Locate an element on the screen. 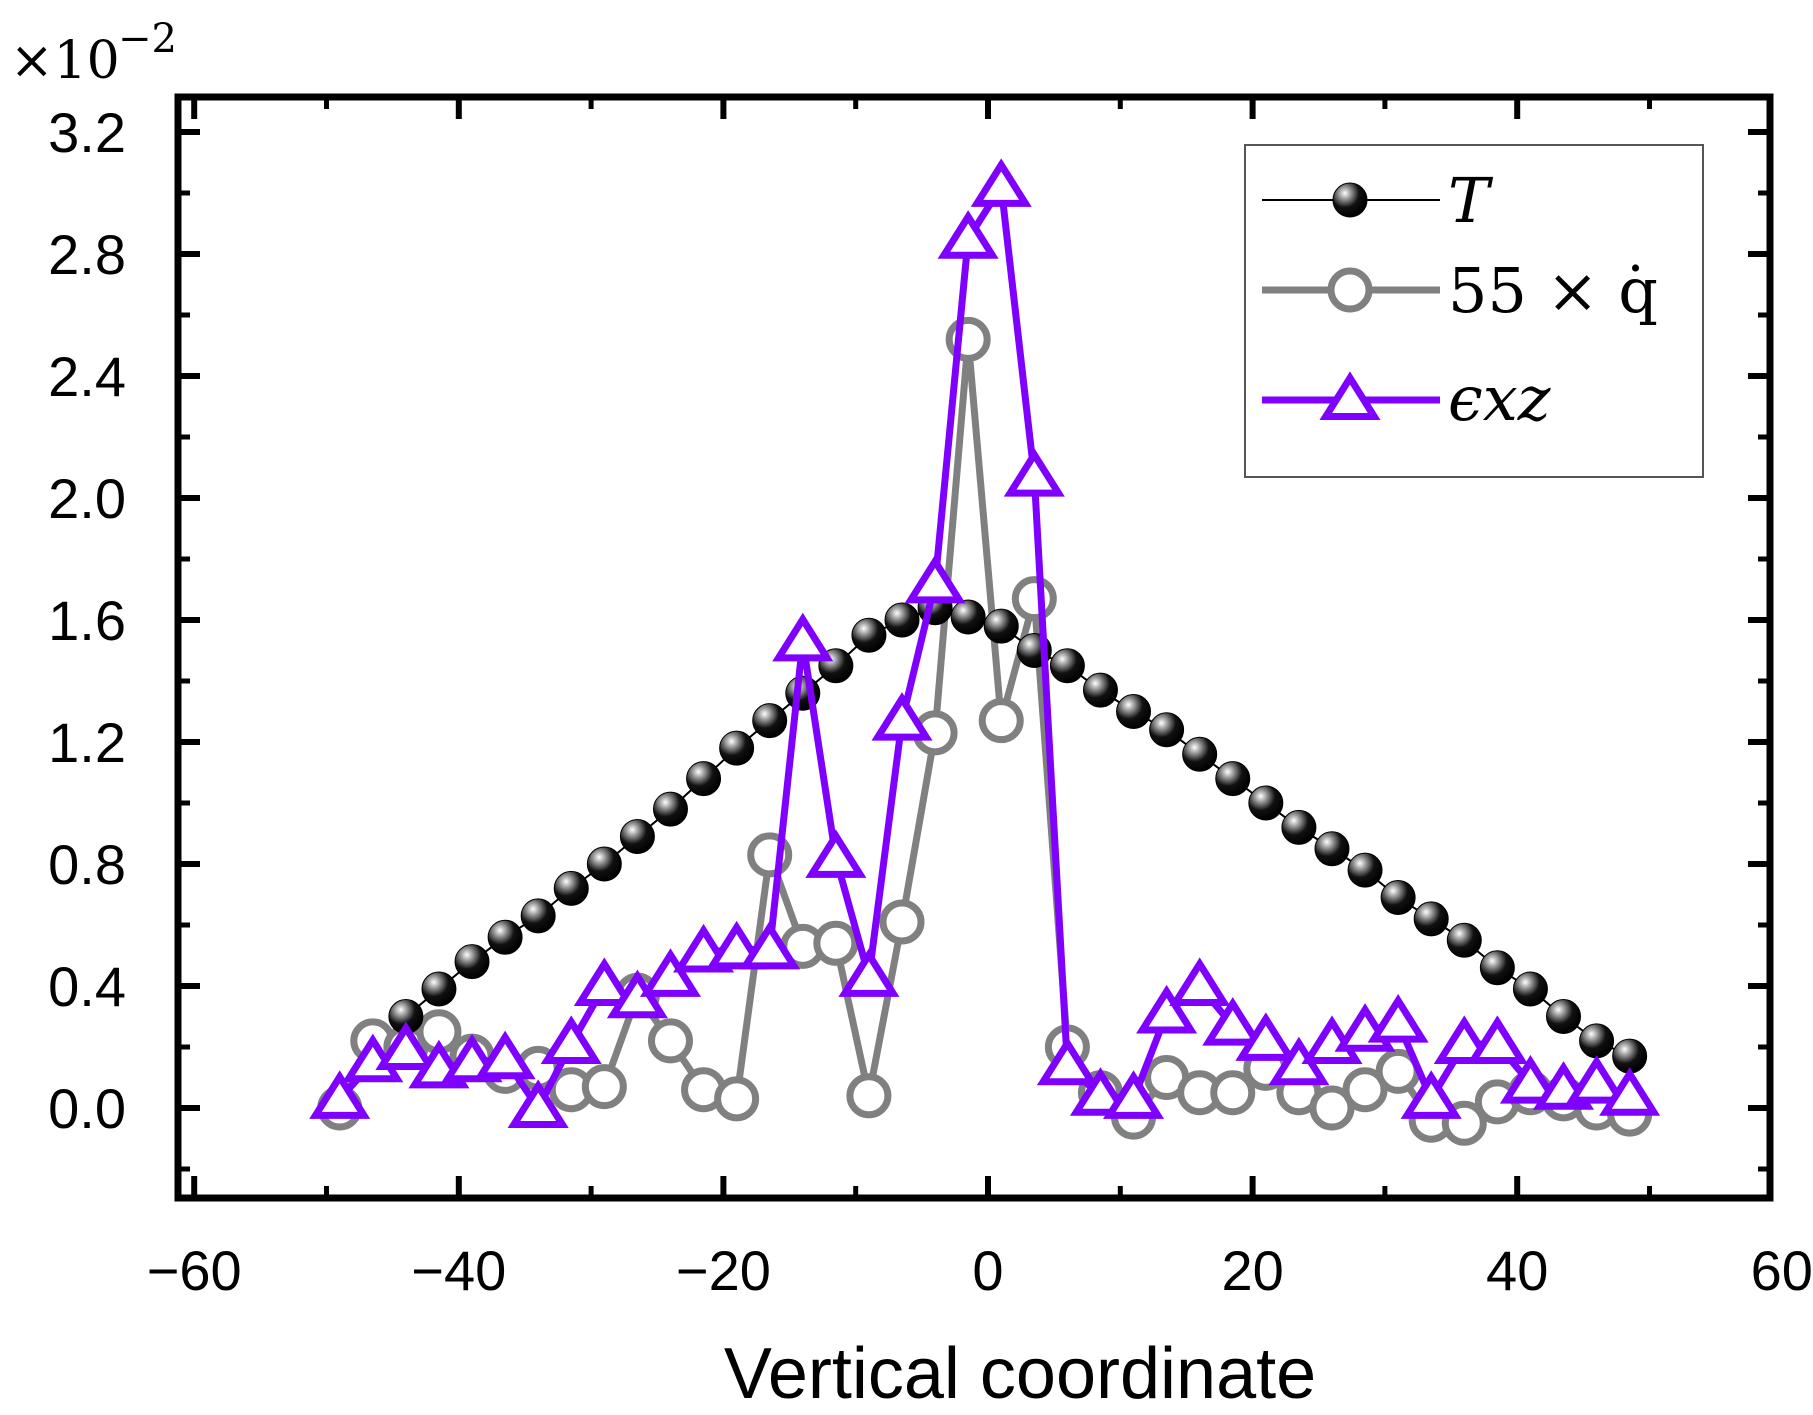 This screenshot has width=1813, height=1415. x-tick-label: 60 is located at coordinates (1782, 1270).